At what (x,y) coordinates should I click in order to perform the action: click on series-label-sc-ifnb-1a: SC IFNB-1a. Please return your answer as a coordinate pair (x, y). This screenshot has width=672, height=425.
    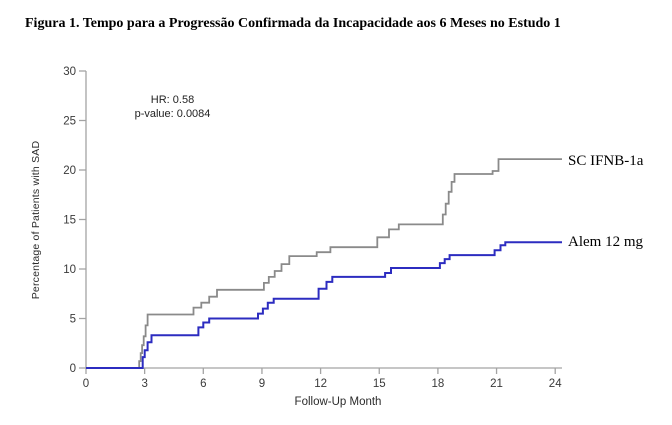
    Looking at the image, I should click on (606, 161).